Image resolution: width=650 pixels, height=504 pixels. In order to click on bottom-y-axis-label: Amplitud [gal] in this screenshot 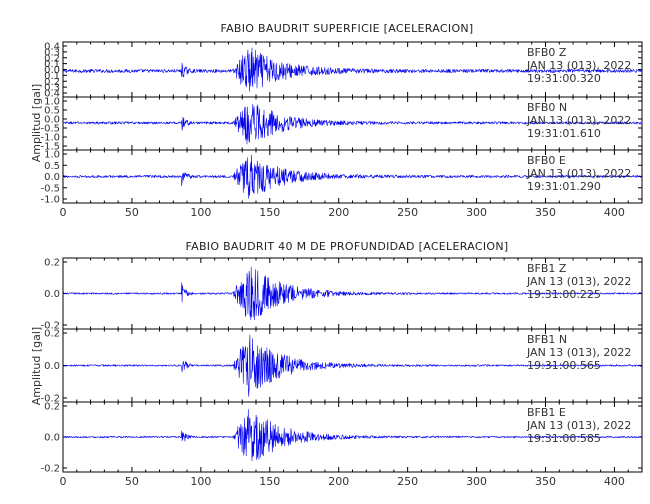, I will do `click(36, 366)`.